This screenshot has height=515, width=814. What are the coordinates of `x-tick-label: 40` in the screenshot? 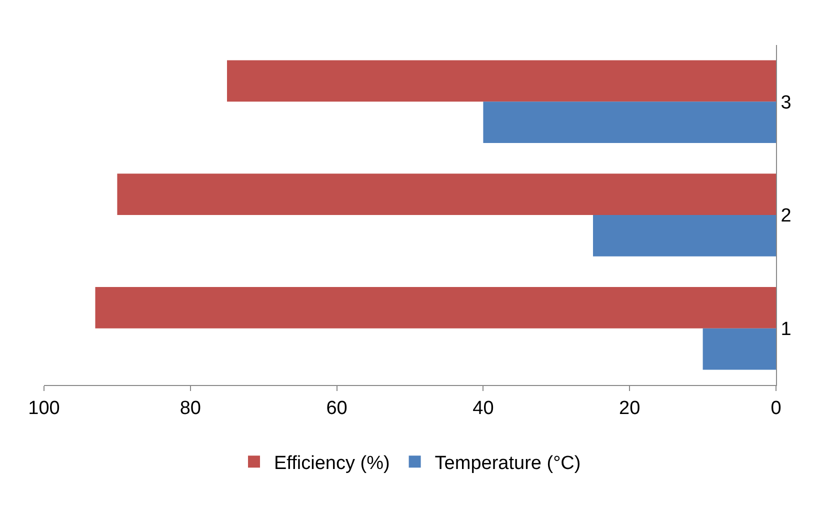 It's located at (483, 408).